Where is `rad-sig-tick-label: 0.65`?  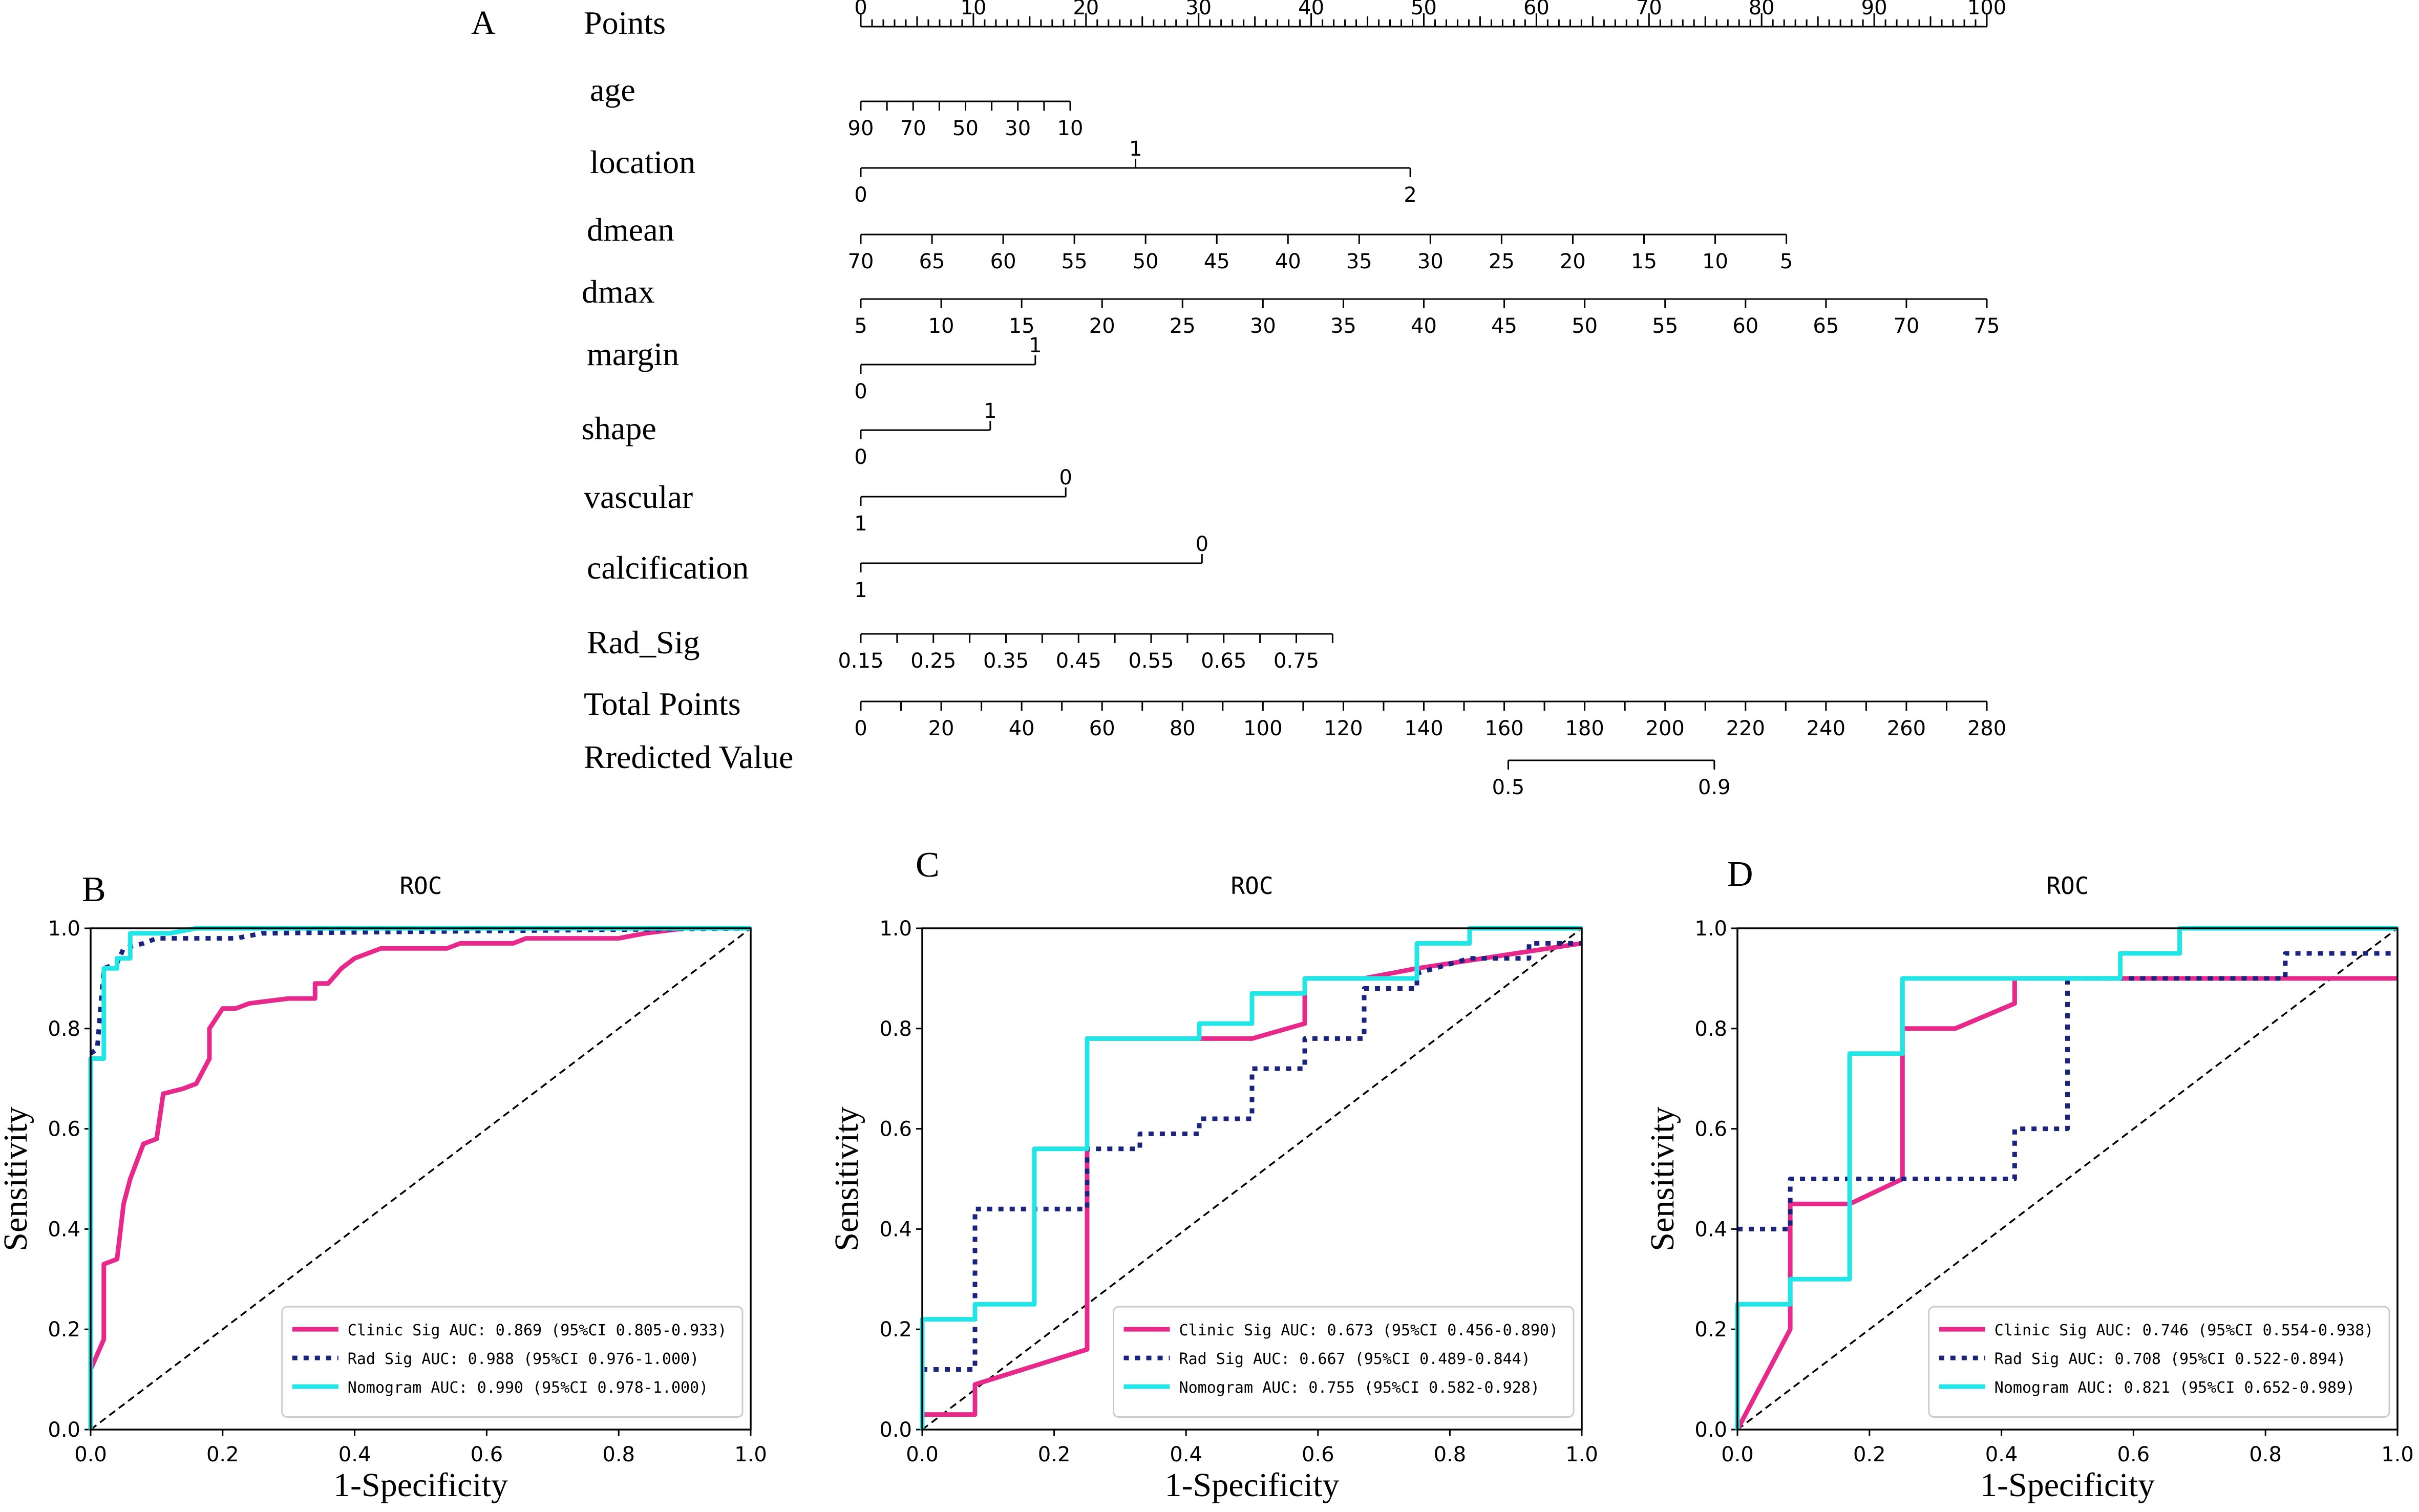
rad-sig-tick-label: 0.65 is located at coordinates (1223, 661).